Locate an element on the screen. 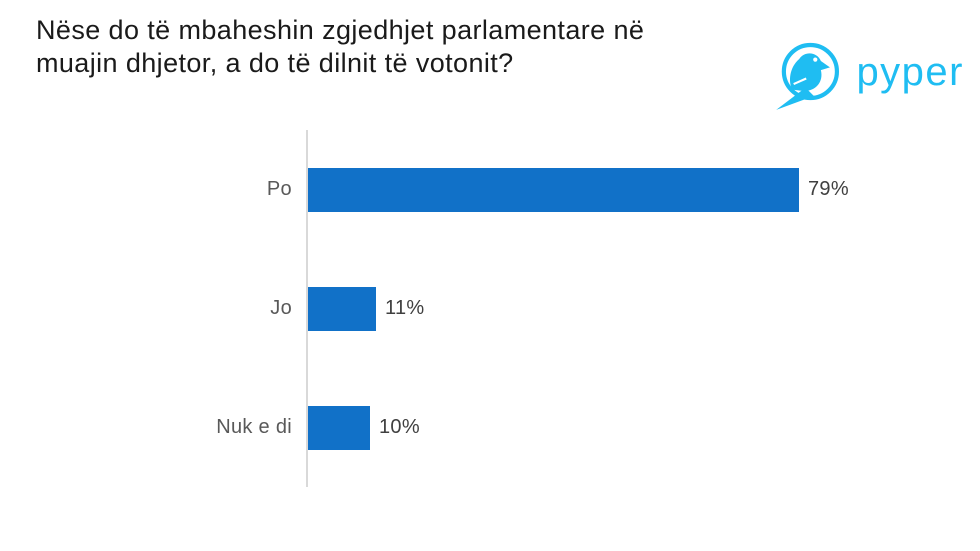  value-label: 79% is located at coordinates (828, 189).